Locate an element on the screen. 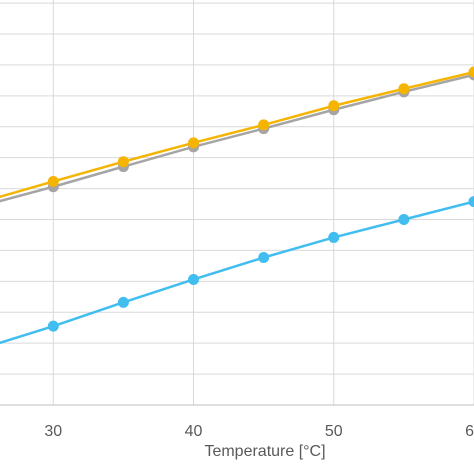 This screenshot has width=474, height=474. x-tick-label: 50 is located at coordinates (334, 431).